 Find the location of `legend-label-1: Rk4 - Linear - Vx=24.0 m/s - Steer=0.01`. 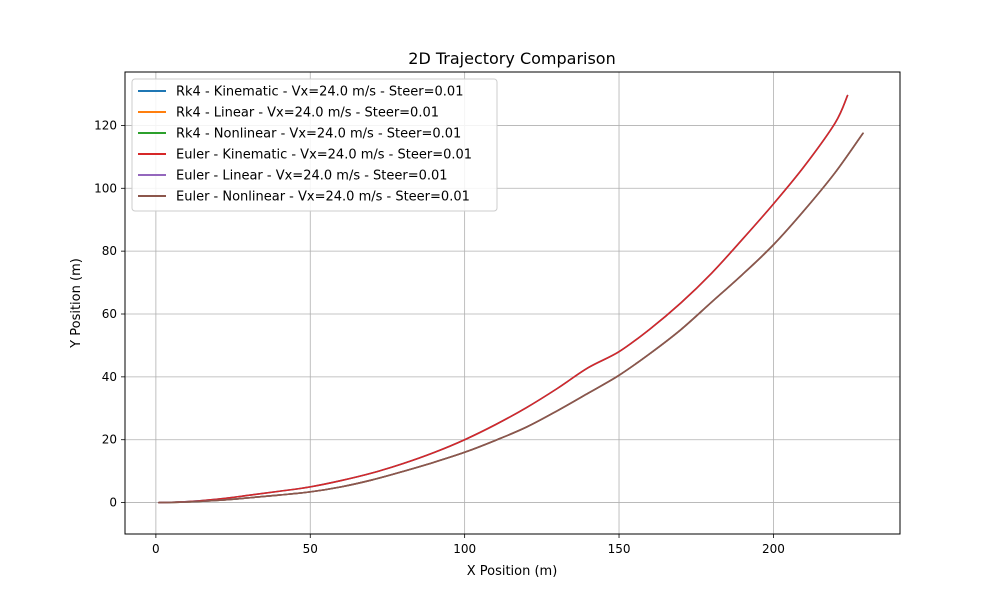

legend-label-1: Rk4 - Linear - Vx=24.0 m/s - Steer=0.01 is located at coordinates (307, 113).